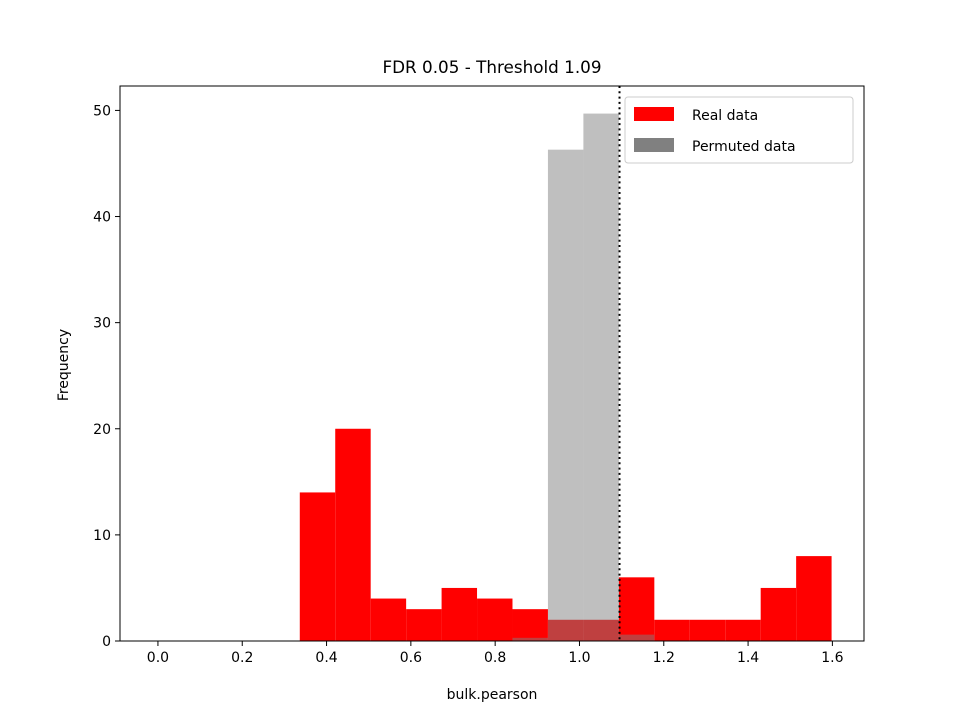  Describe the element at coordinates (158, 658) in the screenshot. I see `x-tick-label-0: 0.0` at that location.